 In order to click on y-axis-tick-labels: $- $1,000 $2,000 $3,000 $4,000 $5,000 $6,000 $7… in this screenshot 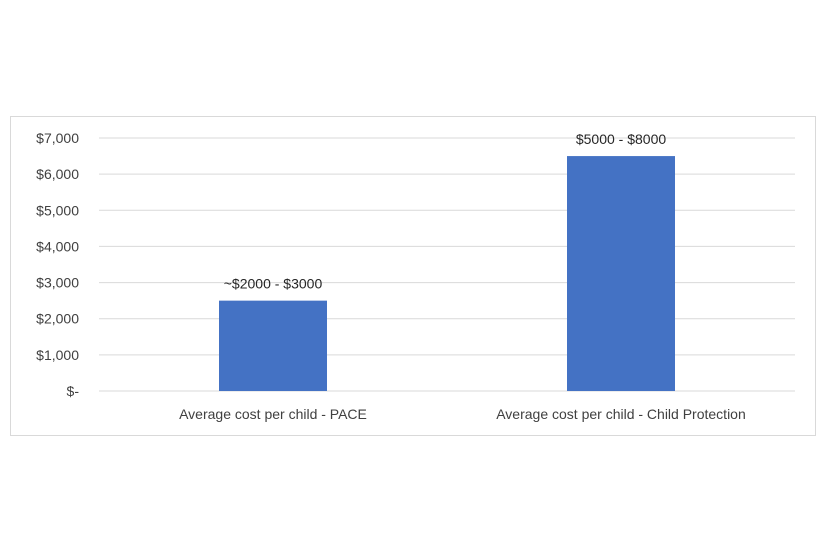, I will do `click(57, 264)`.